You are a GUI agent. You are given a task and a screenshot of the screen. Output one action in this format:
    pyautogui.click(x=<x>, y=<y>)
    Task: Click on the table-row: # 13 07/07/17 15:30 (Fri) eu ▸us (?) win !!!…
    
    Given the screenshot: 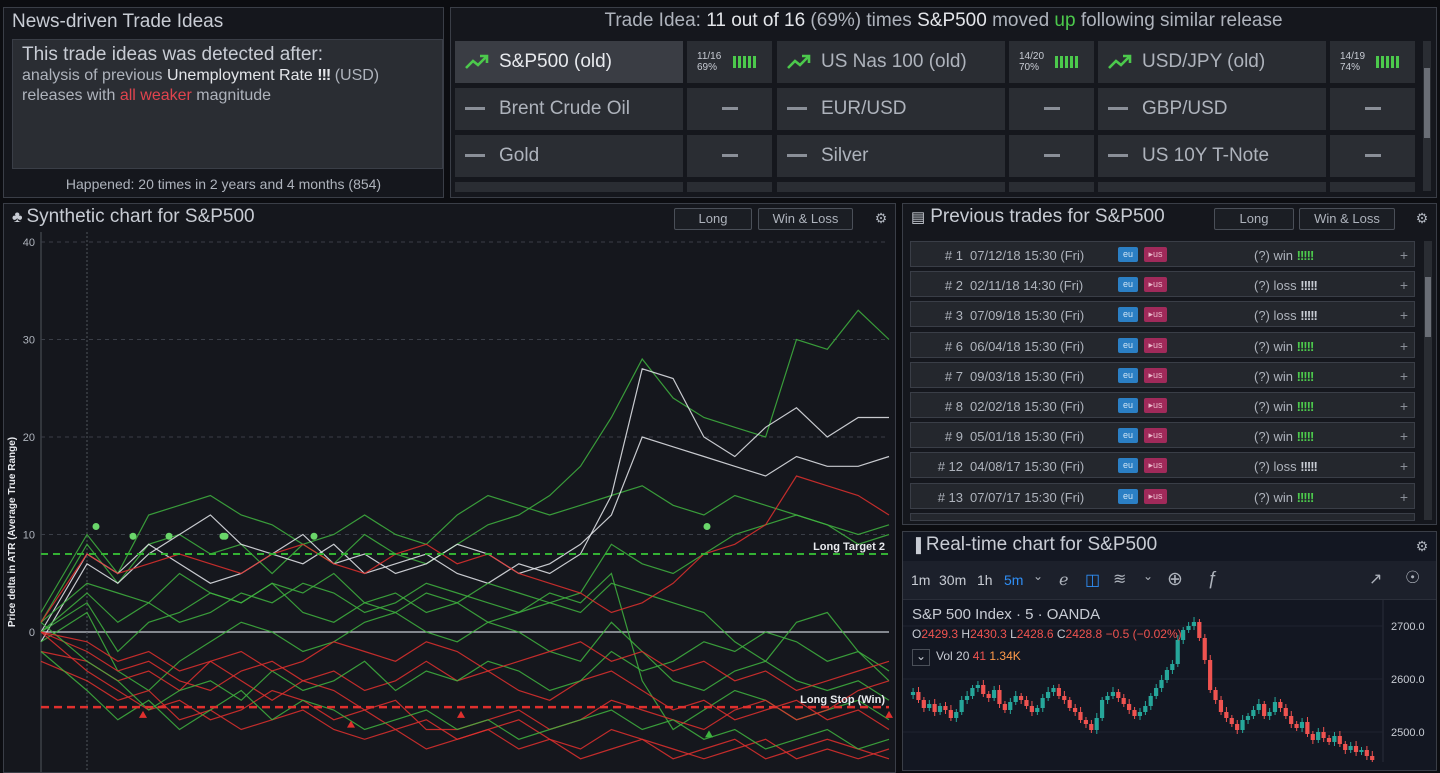 What is the action you would take?
    pyautogui.click(x=1162, y=495)
    